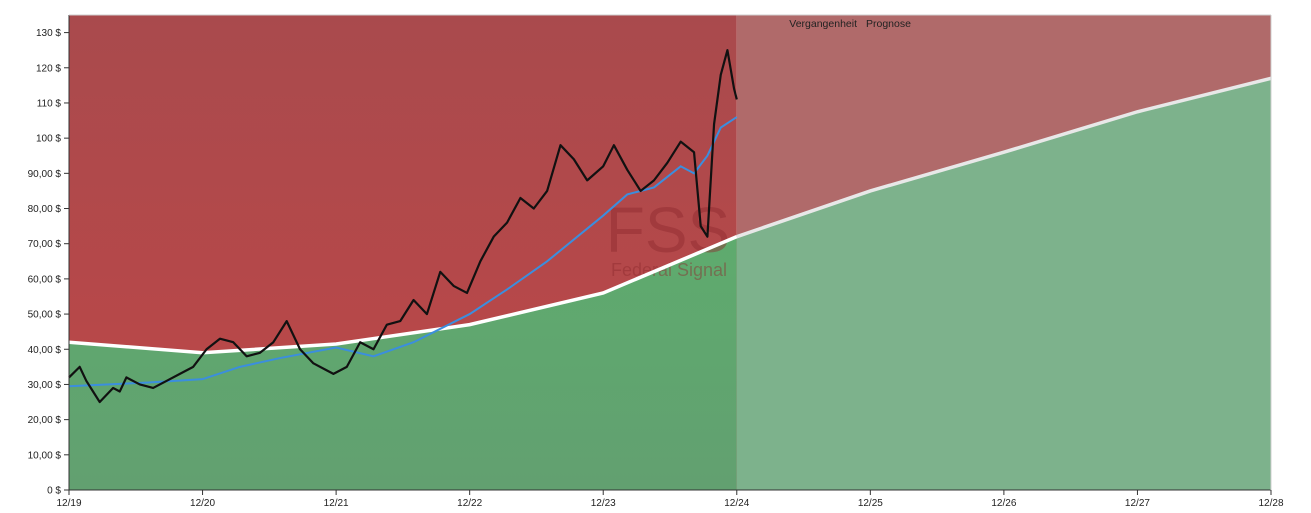 This screenshot has width=1311, height=513. I want to click on x-tick-label: 12/28, so click(1270, 503).